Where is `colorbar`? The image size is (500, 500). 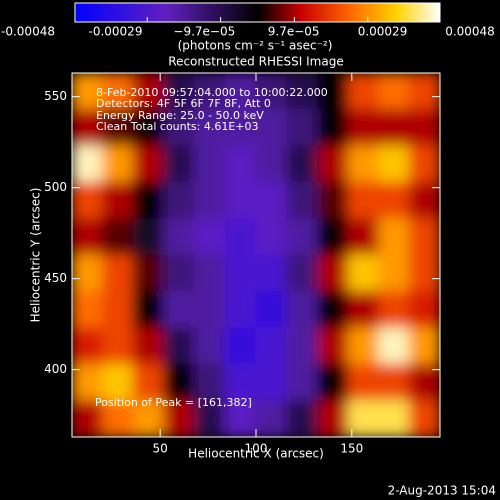
colorbar is located at coordinates (257, 12).